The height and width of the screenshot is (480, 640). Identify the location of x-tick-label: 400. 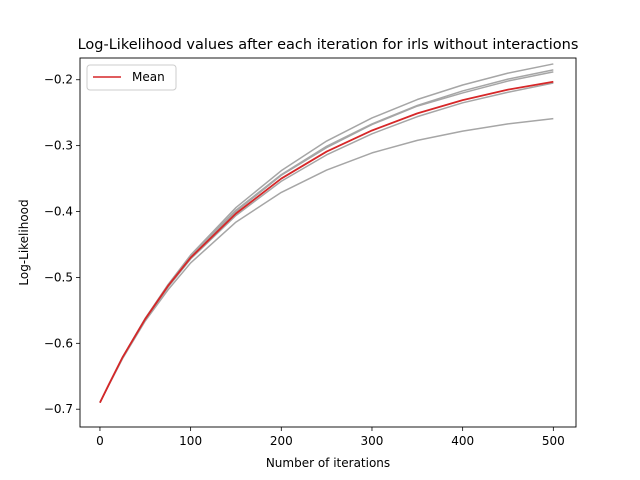
(462, 441).